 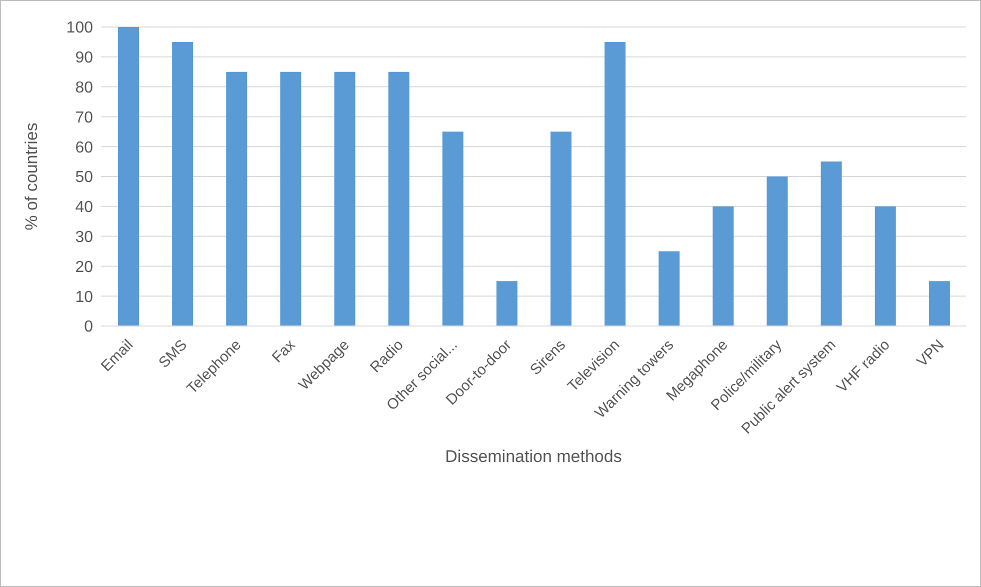 What do you see at coordinates (84, 147) in the screenshot?
I see `y-tick-label: 60` at bounding box center [84, 147].